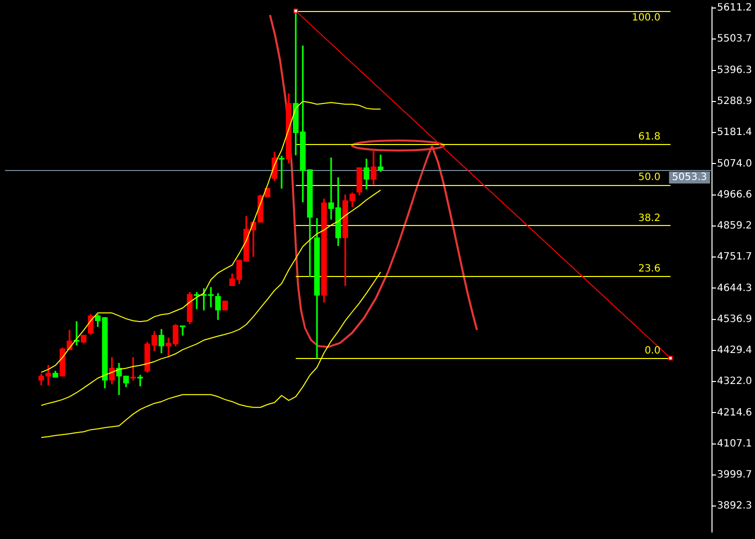 The image size is (755, 539). I want to click on y-tick-label: 4751.7, so click(734, 257).